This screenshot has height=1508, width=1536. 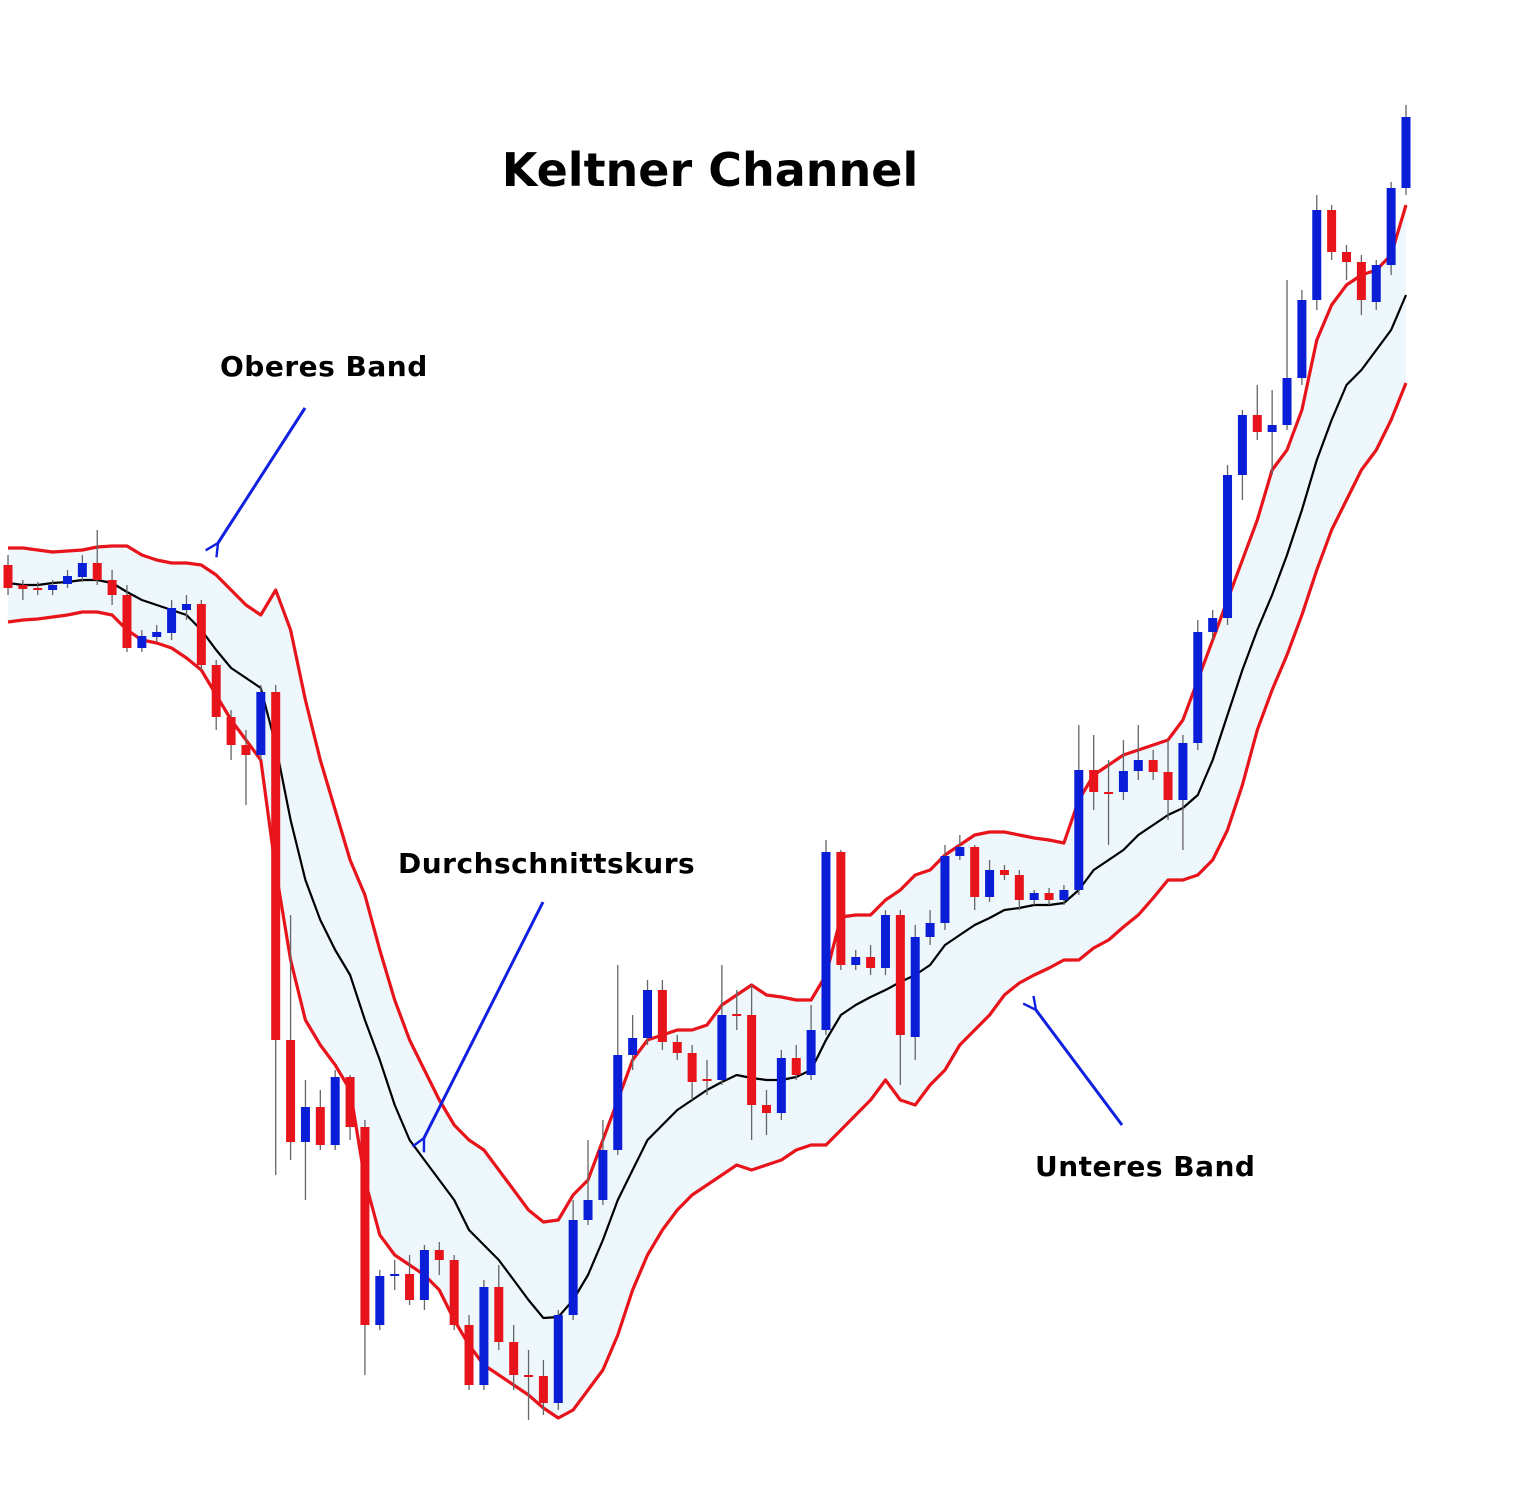 What do you see at coordinates (1145, 1166) in the screenshot?
I see `annotation: Unteres Band` at bounding box center [1145, 1166].